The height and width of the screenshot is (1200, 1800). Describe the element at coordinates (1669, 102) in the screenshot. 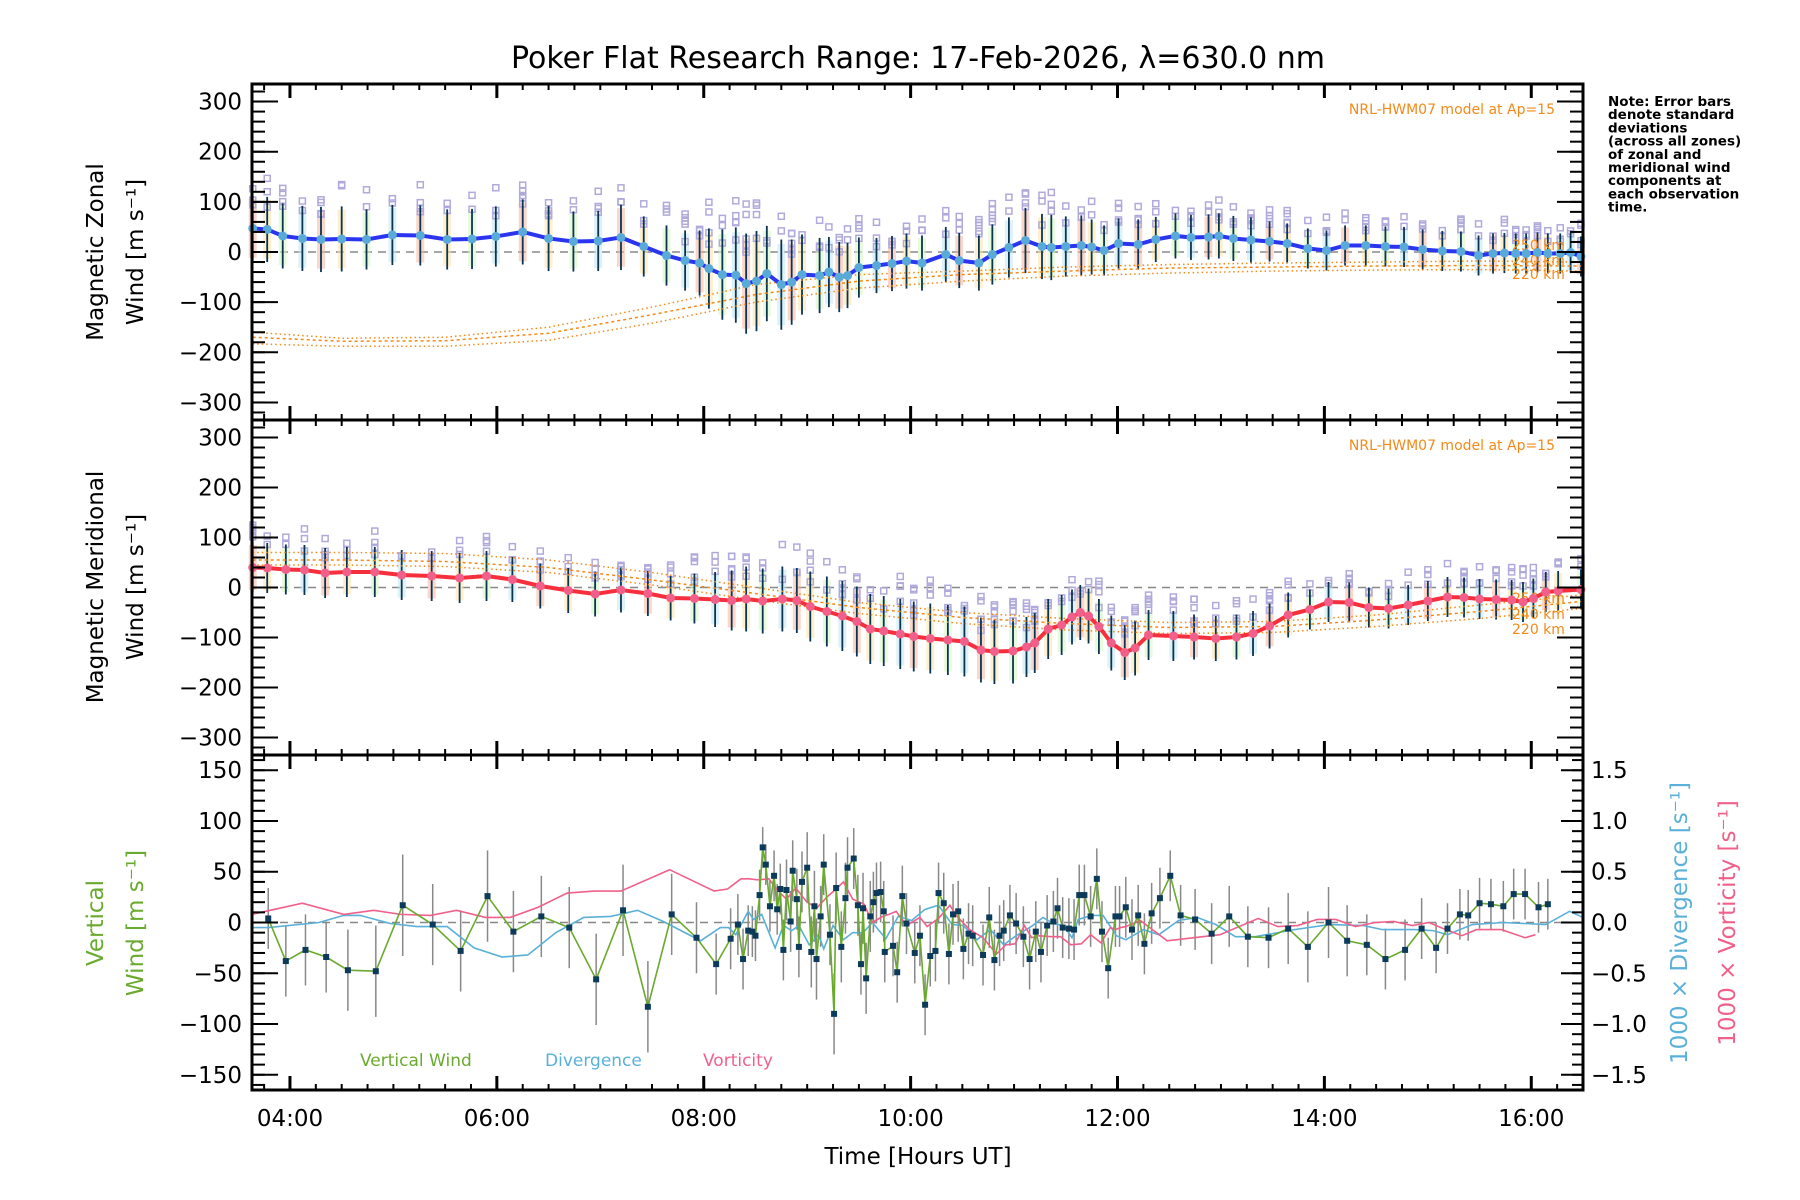

I see `note-line: Note: Error bars` at that location.